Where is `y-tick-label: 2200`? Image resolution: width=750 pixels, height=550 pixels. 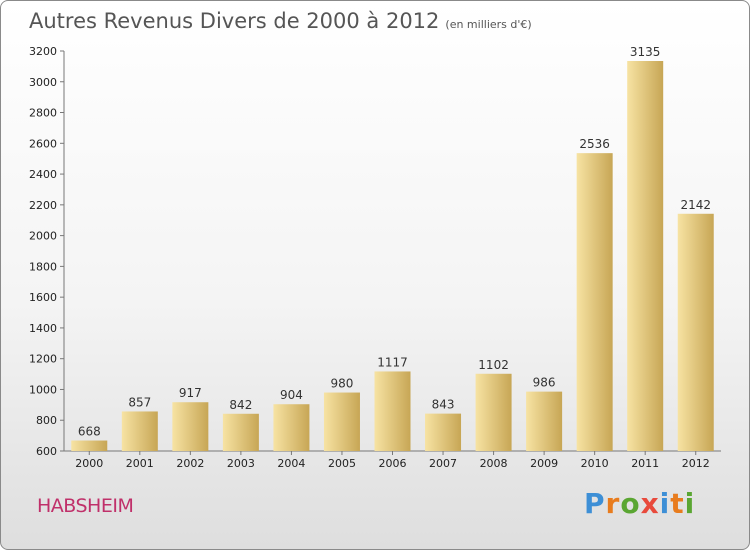
y-tick-label: 2200 is located at coordinates (43, 205).